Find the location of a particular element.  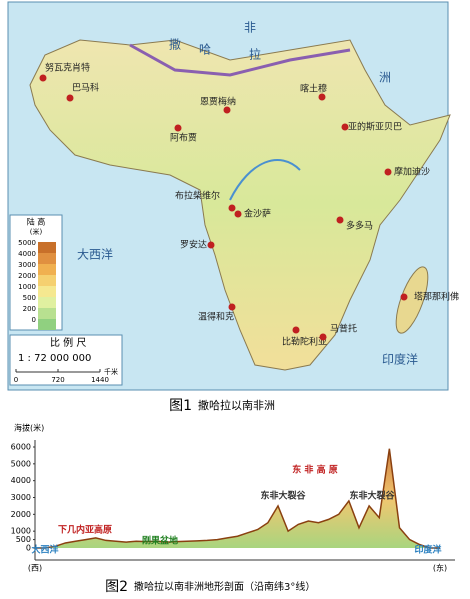

legend-label: 1000 is located at coordinates (27, 287).